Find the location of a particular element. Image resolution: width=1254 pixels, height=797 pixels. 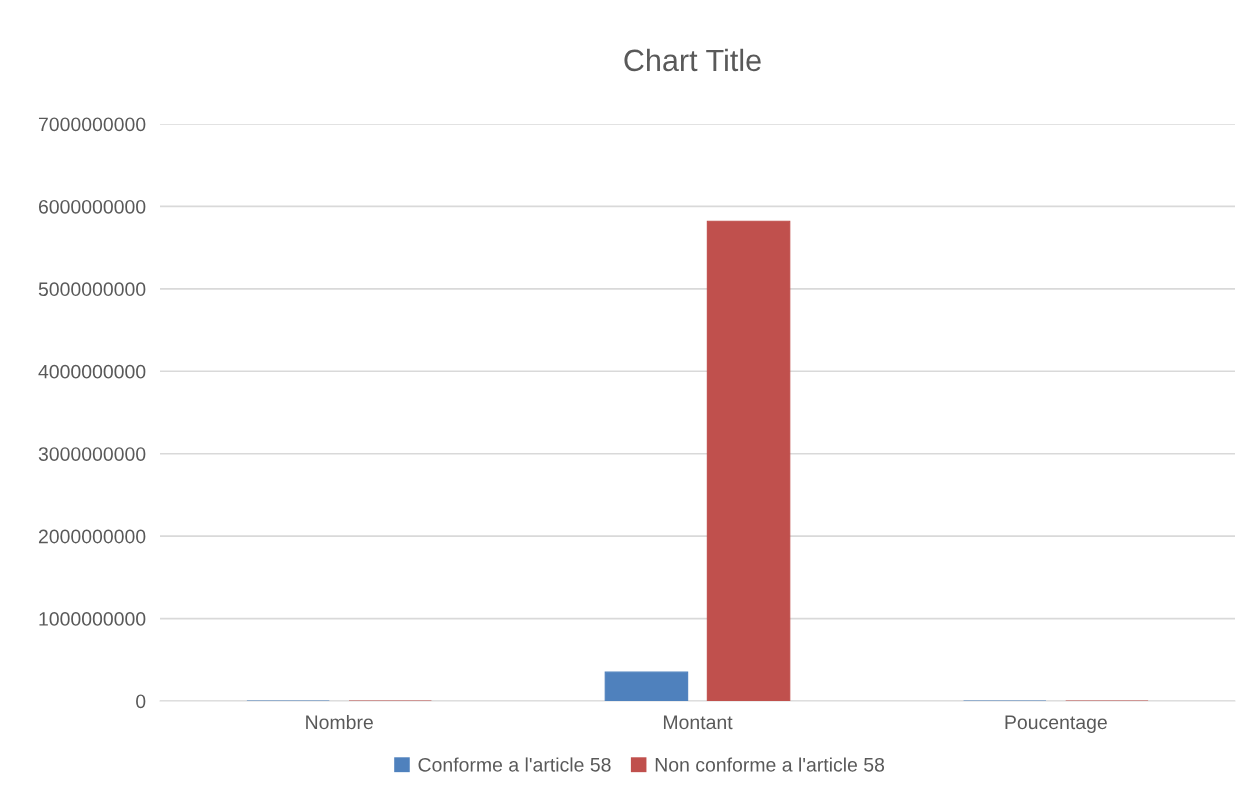

y-tick-label: 3000000000 is located at coordinates (92, 454).